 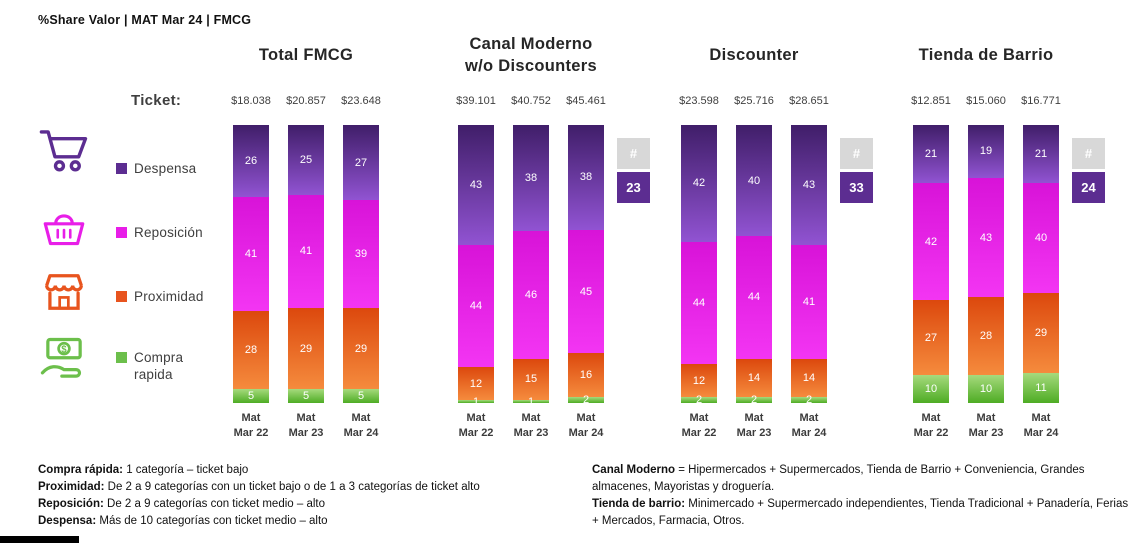 I want to click on ticket-value: $25.716, so click(x=754, y=101).